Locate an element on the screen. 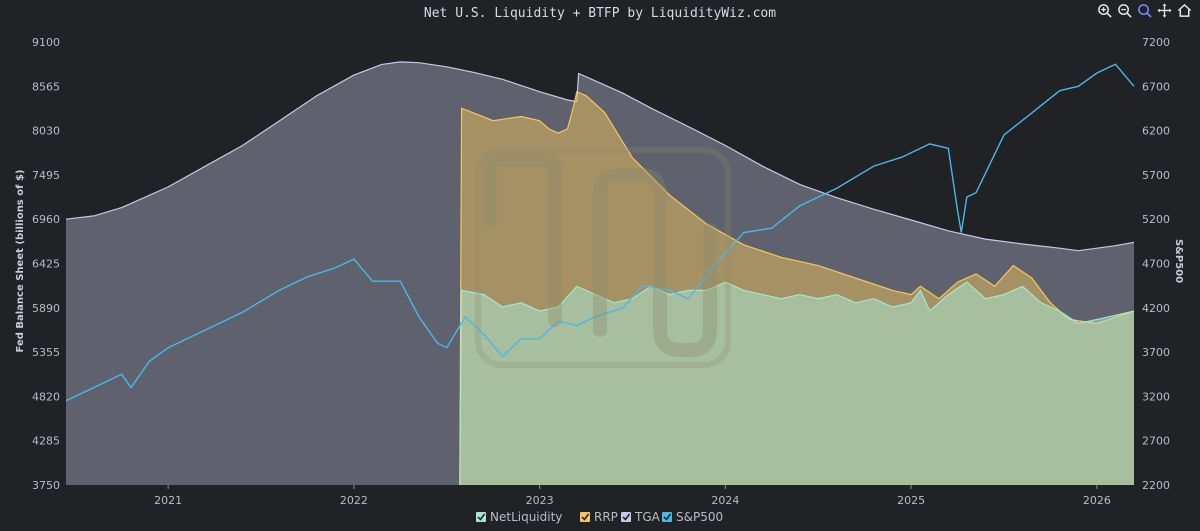 This screenshot has width=1200, height=531. x-tick-label: 2022 is located at coordinates (354, 500).